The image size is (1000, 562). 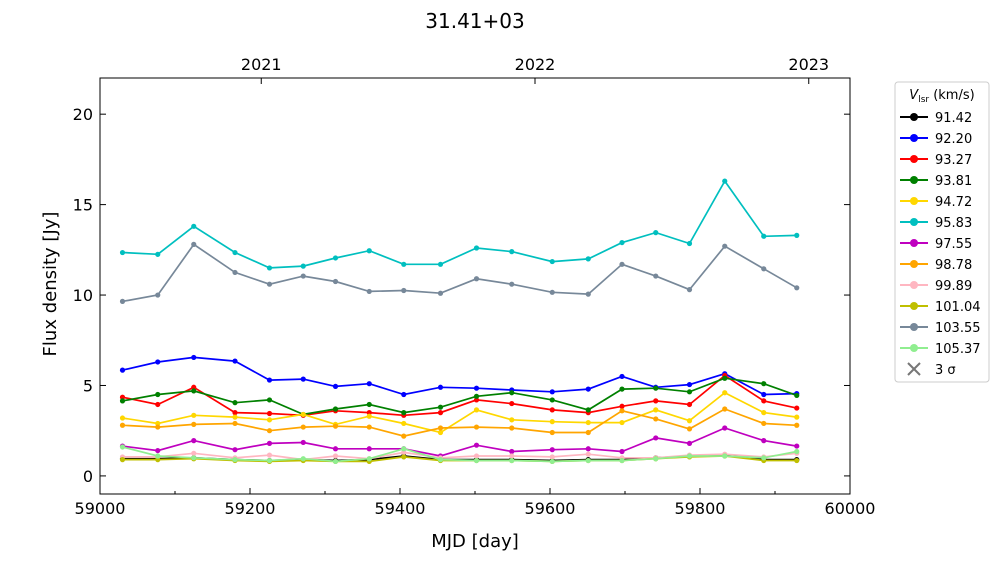 What do you see at coordinates (931, 370) in the screenshot?
I see `legend-item-sigma: 3 σ` at bounding box center [931, 370].